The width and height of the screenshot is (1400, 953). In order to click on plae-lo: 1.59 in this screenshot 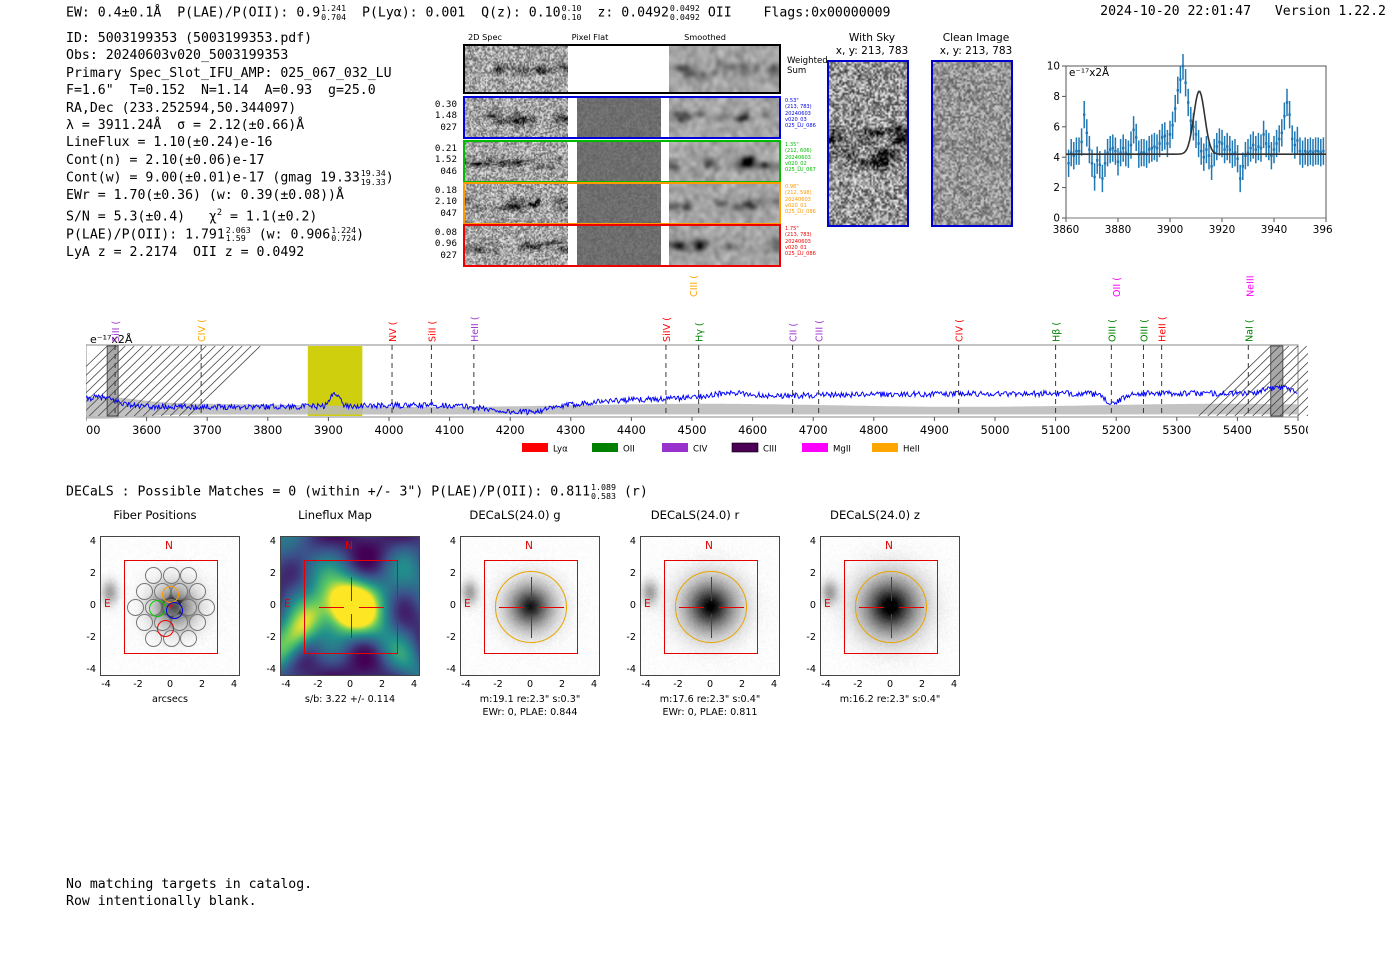, I will do `click(235, 238)`.